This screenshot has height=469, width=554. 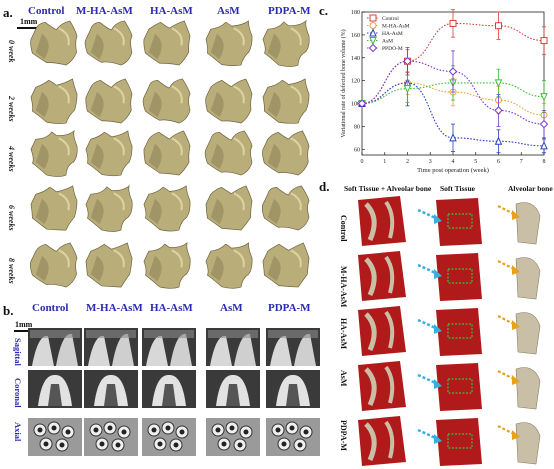 What do you see at coordinates (380, 41) in the screenshot?
I see `legend-item-3: AsM` at bounding box center [380, 41].